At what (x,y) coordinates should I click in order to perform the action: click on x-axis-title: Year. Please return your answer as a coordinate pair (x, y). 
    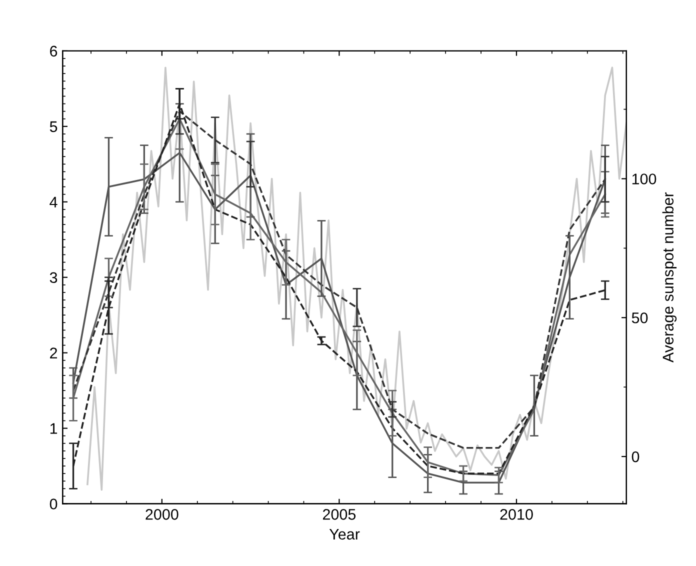
    Looking at the image, I should click on (344, 534).